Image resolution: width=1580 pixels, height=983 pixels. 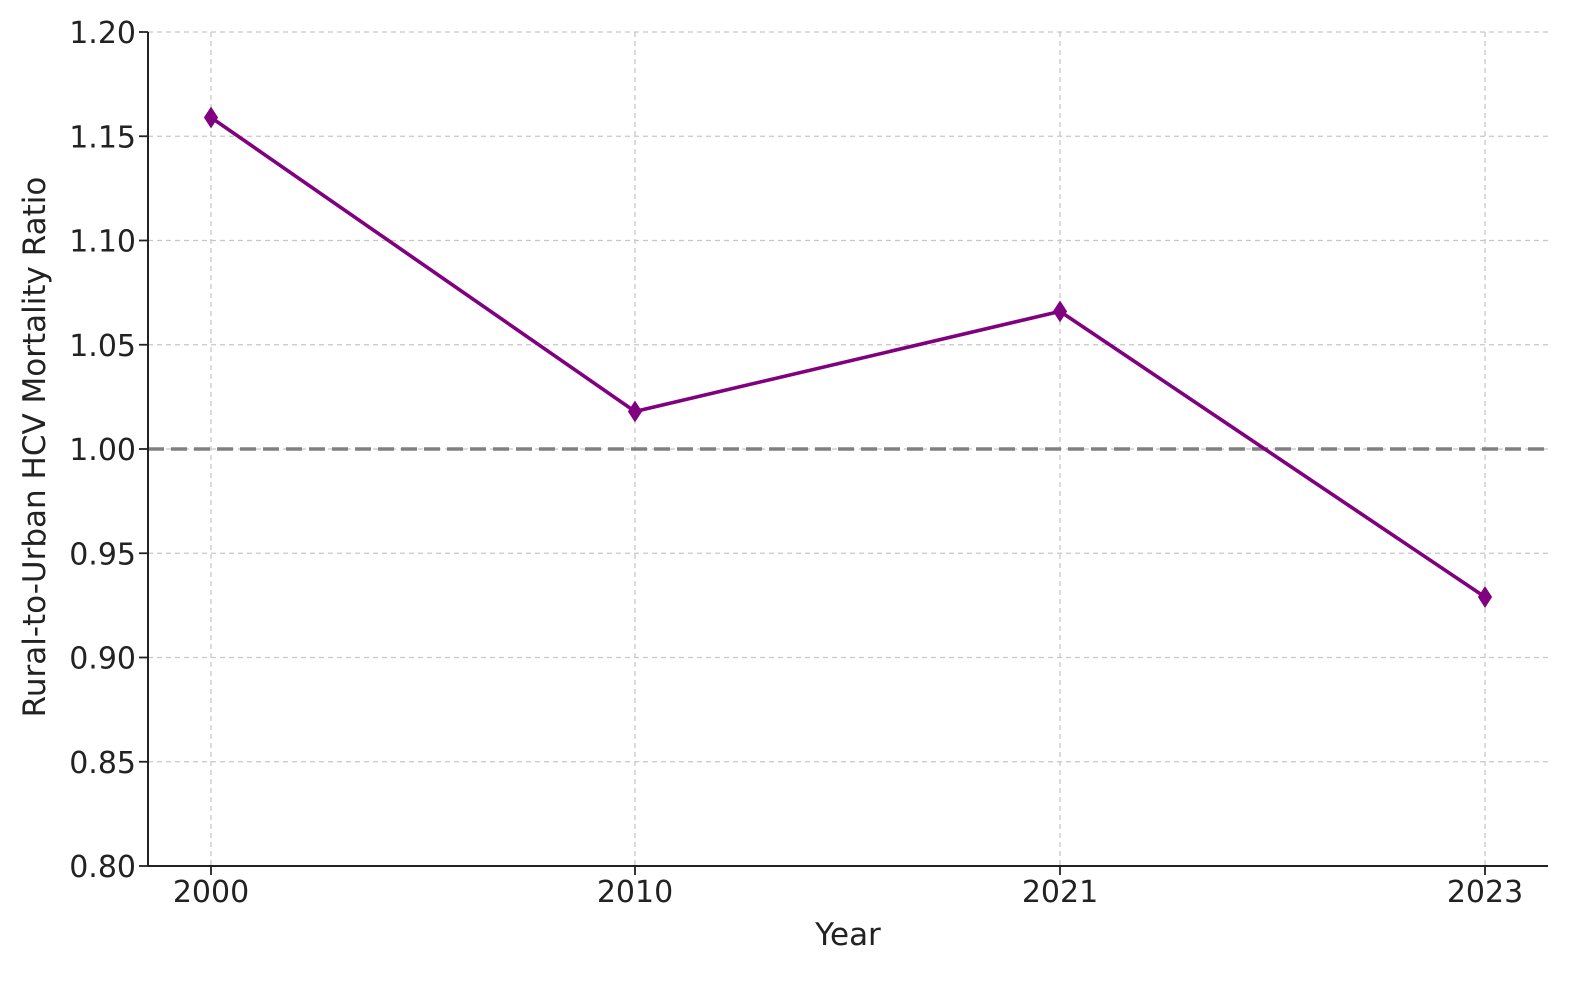 I want to click on y-tick-label: 0.90, so click(x=102, y=659).